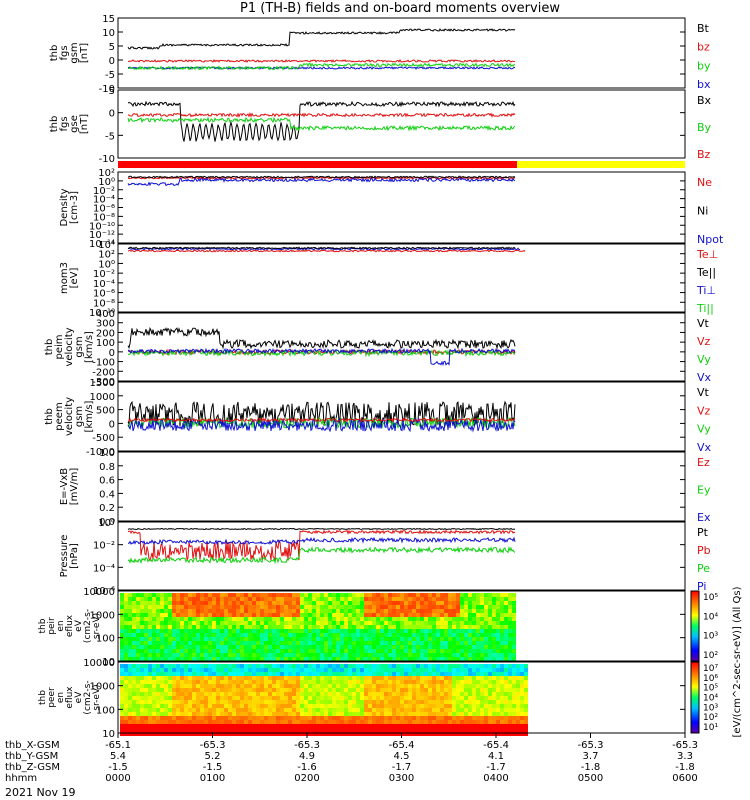  What do you see at coordinates (118, 745) in the screenshot?
I see `x-tick-label: -65.1` at bounding box center [118, 745].